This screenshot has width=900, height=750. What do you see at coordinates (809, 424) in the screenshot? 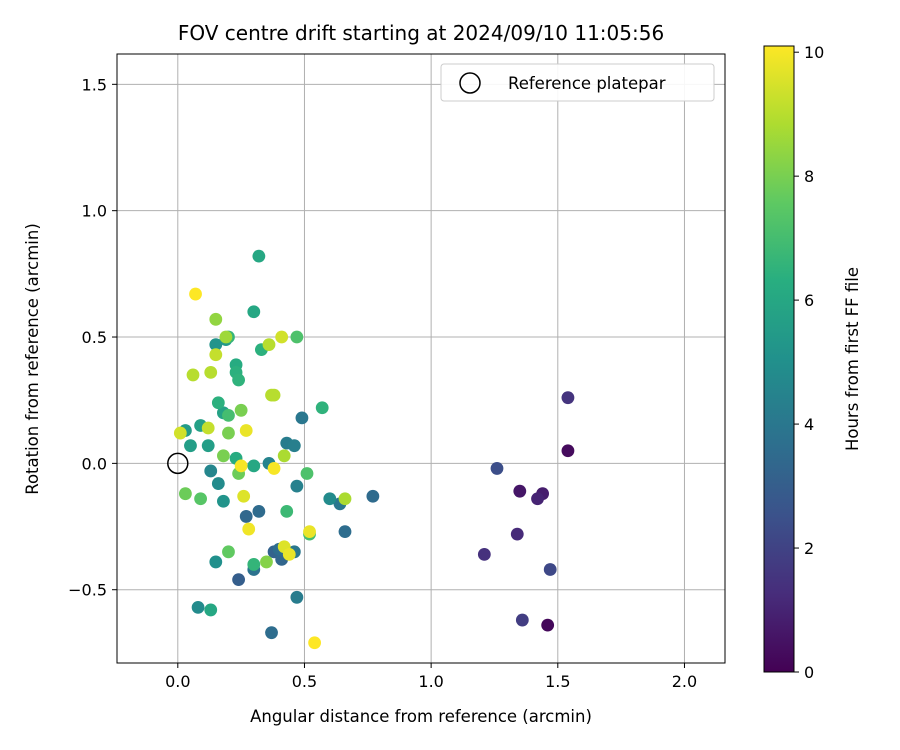
I see `colorbar-tick-label: 4` at bounding box center [809, 424].